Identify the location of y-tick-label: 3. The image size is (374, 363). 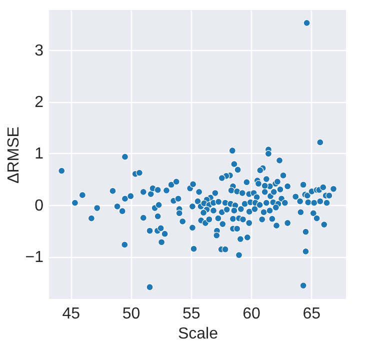
(39, 51).